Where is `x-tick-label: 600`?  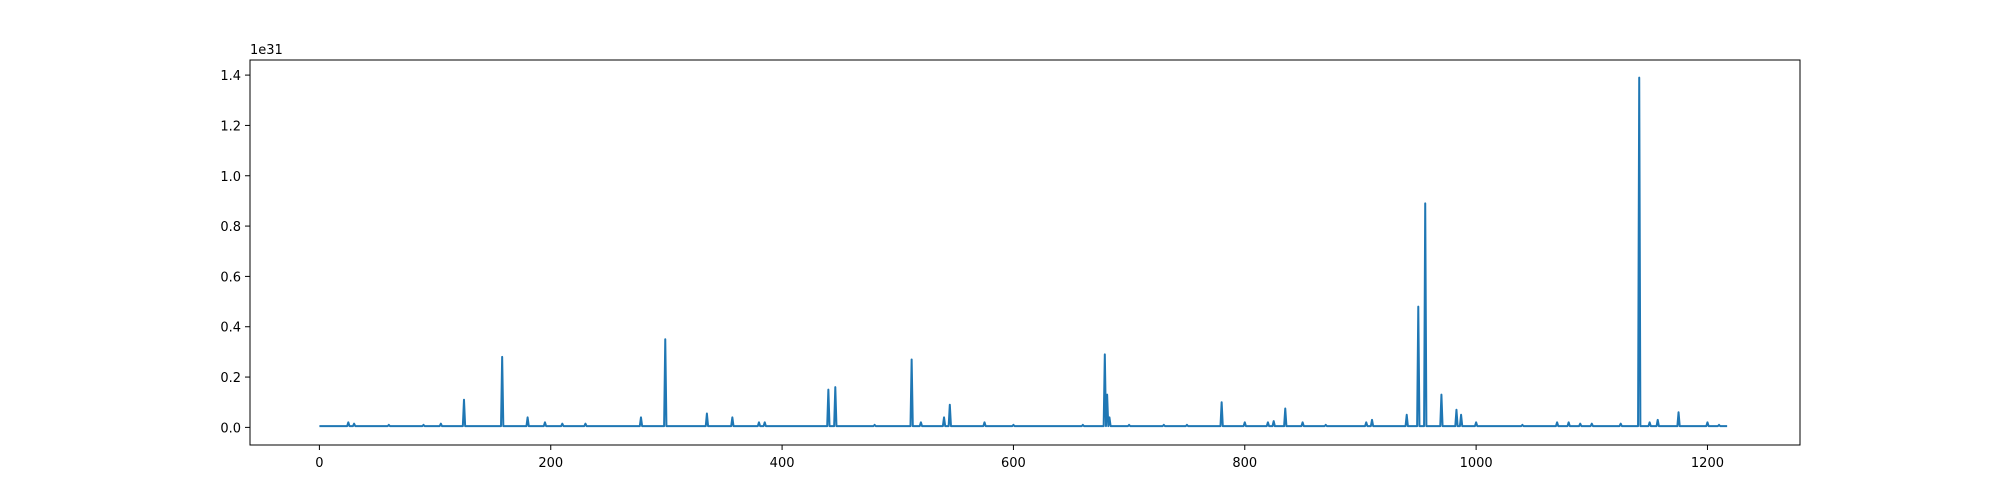 x-tick-label: 600 is located at coordinates (1013, 463).